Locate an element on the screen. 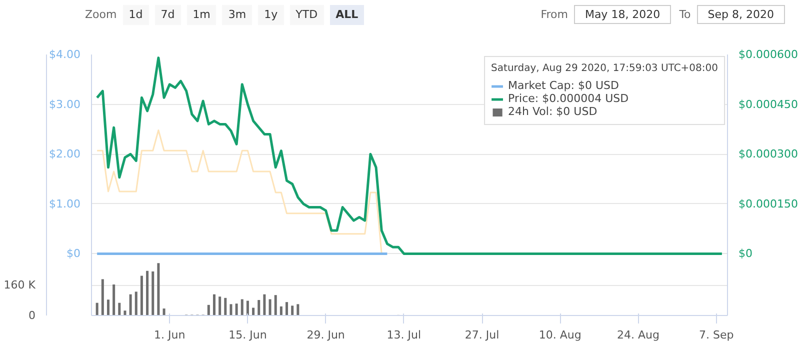 The image size is (800, 350). text: Zoom is located at coordinates (101, 14).